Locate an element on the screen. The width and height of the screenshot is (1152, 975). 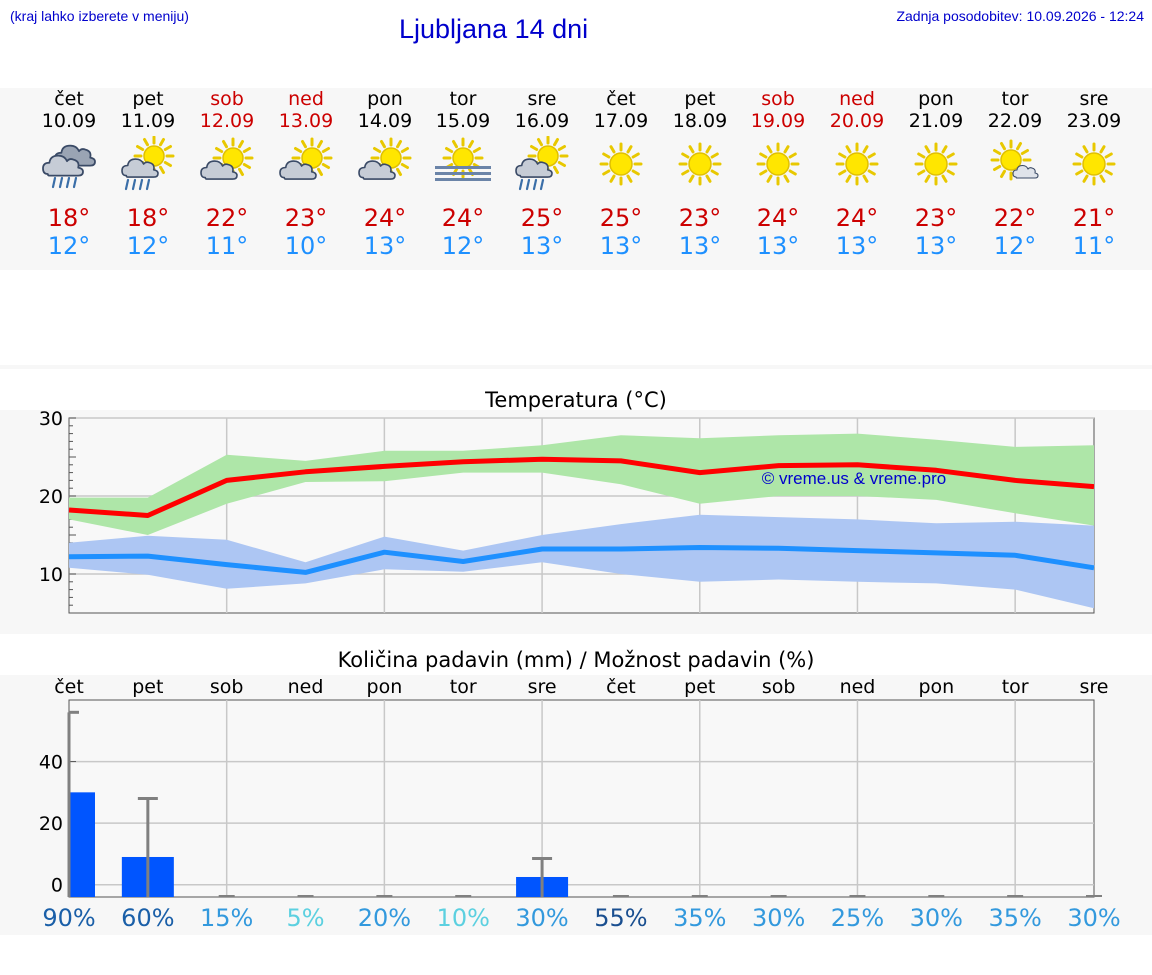
day-column: tor 22.09 22° 12° is located at coordinates (1015, 174).